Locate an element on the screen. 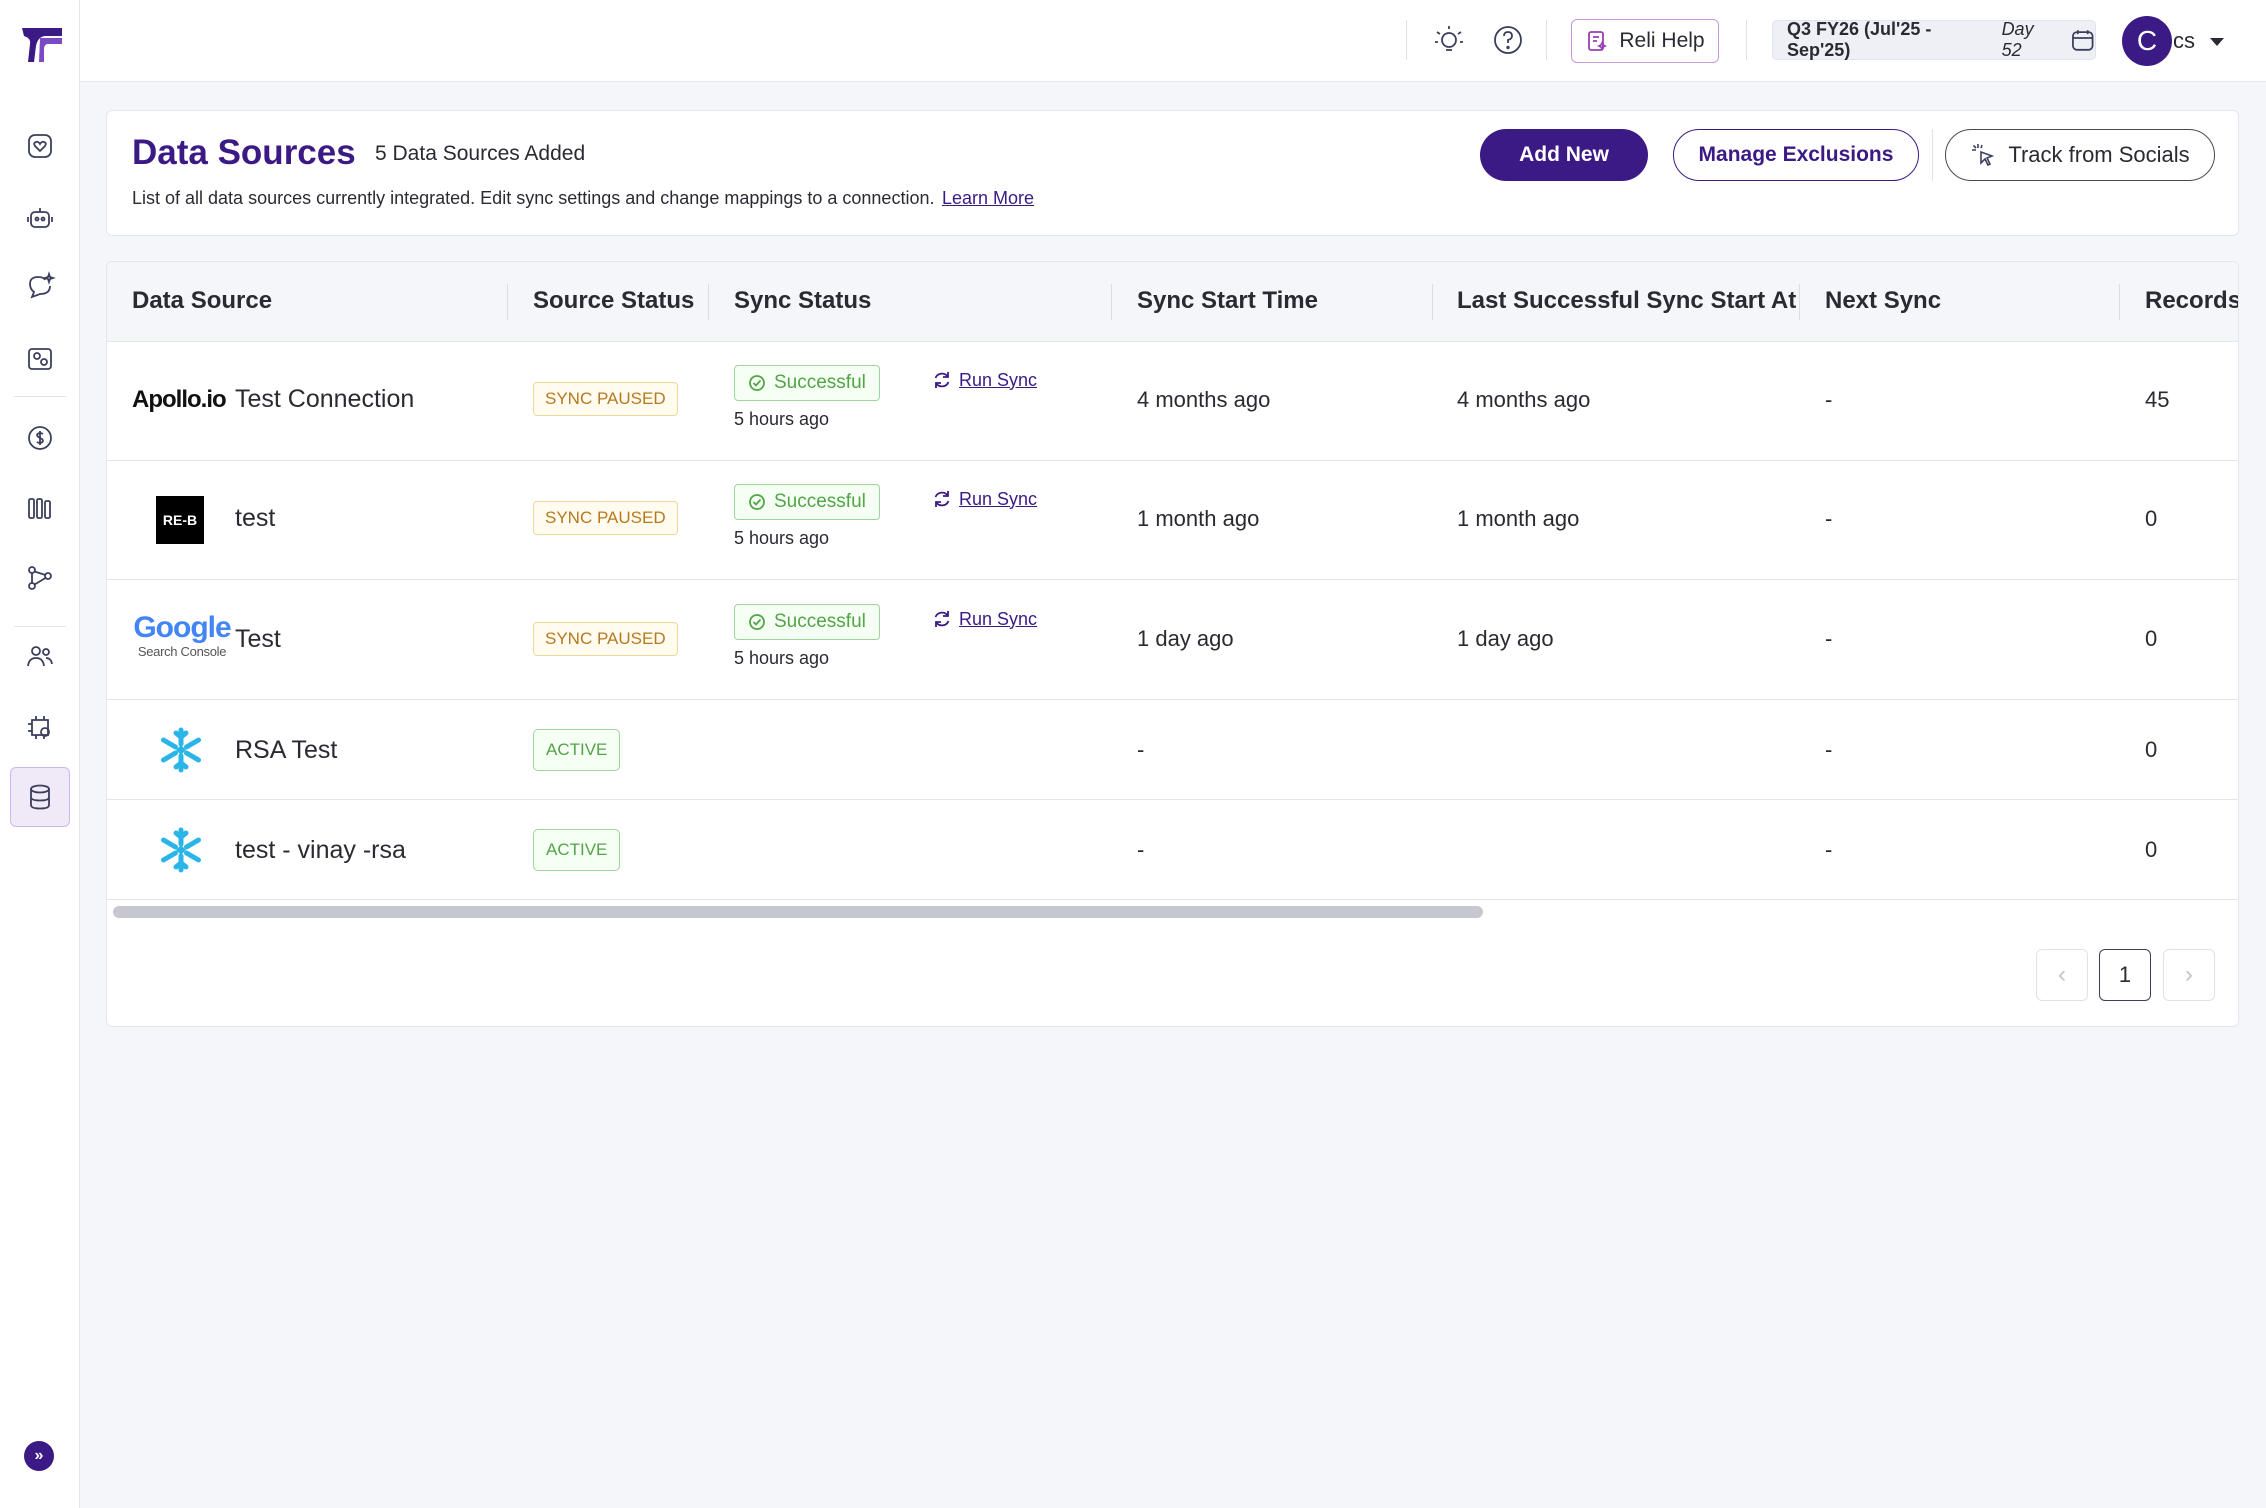 The height and width of the screenshot is (1508, 2266). help-button is located at coordinates (1508, 40).